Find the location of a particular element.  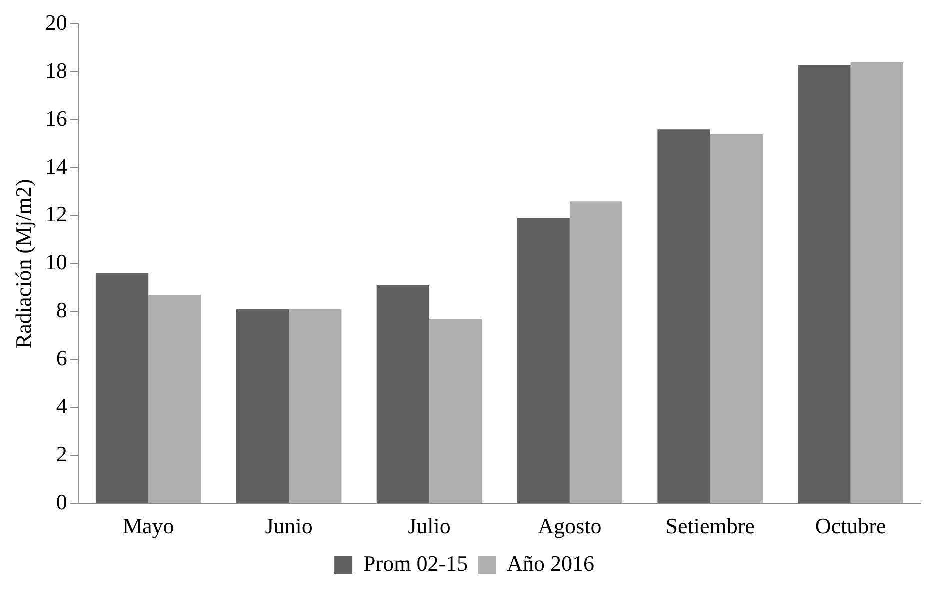

y-tick-label: 4 is located at coordinates (62, 406).